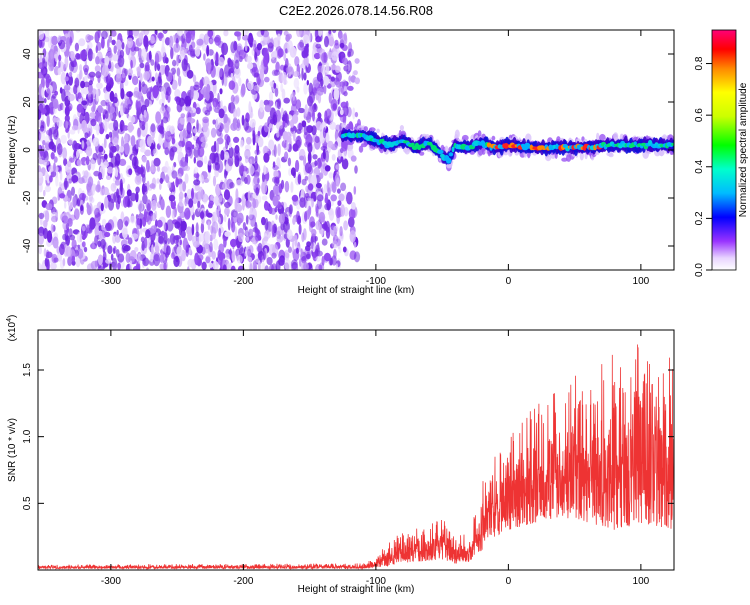 The height and width of the screenshot is (605, 750). I want to click on band-hotspot, so click(353, 135).